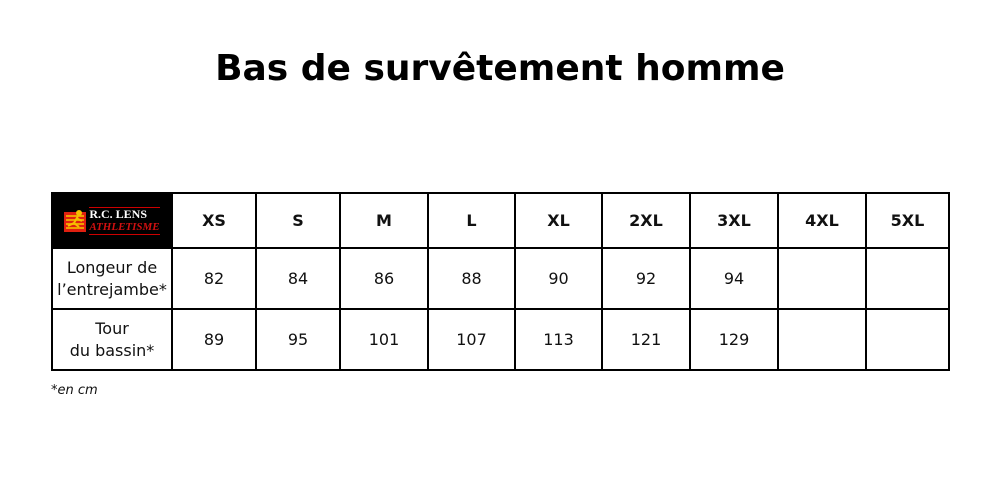 The width and height of the screenshot is (1000, 500). I want to click on cell: 121, so click(646, 339).